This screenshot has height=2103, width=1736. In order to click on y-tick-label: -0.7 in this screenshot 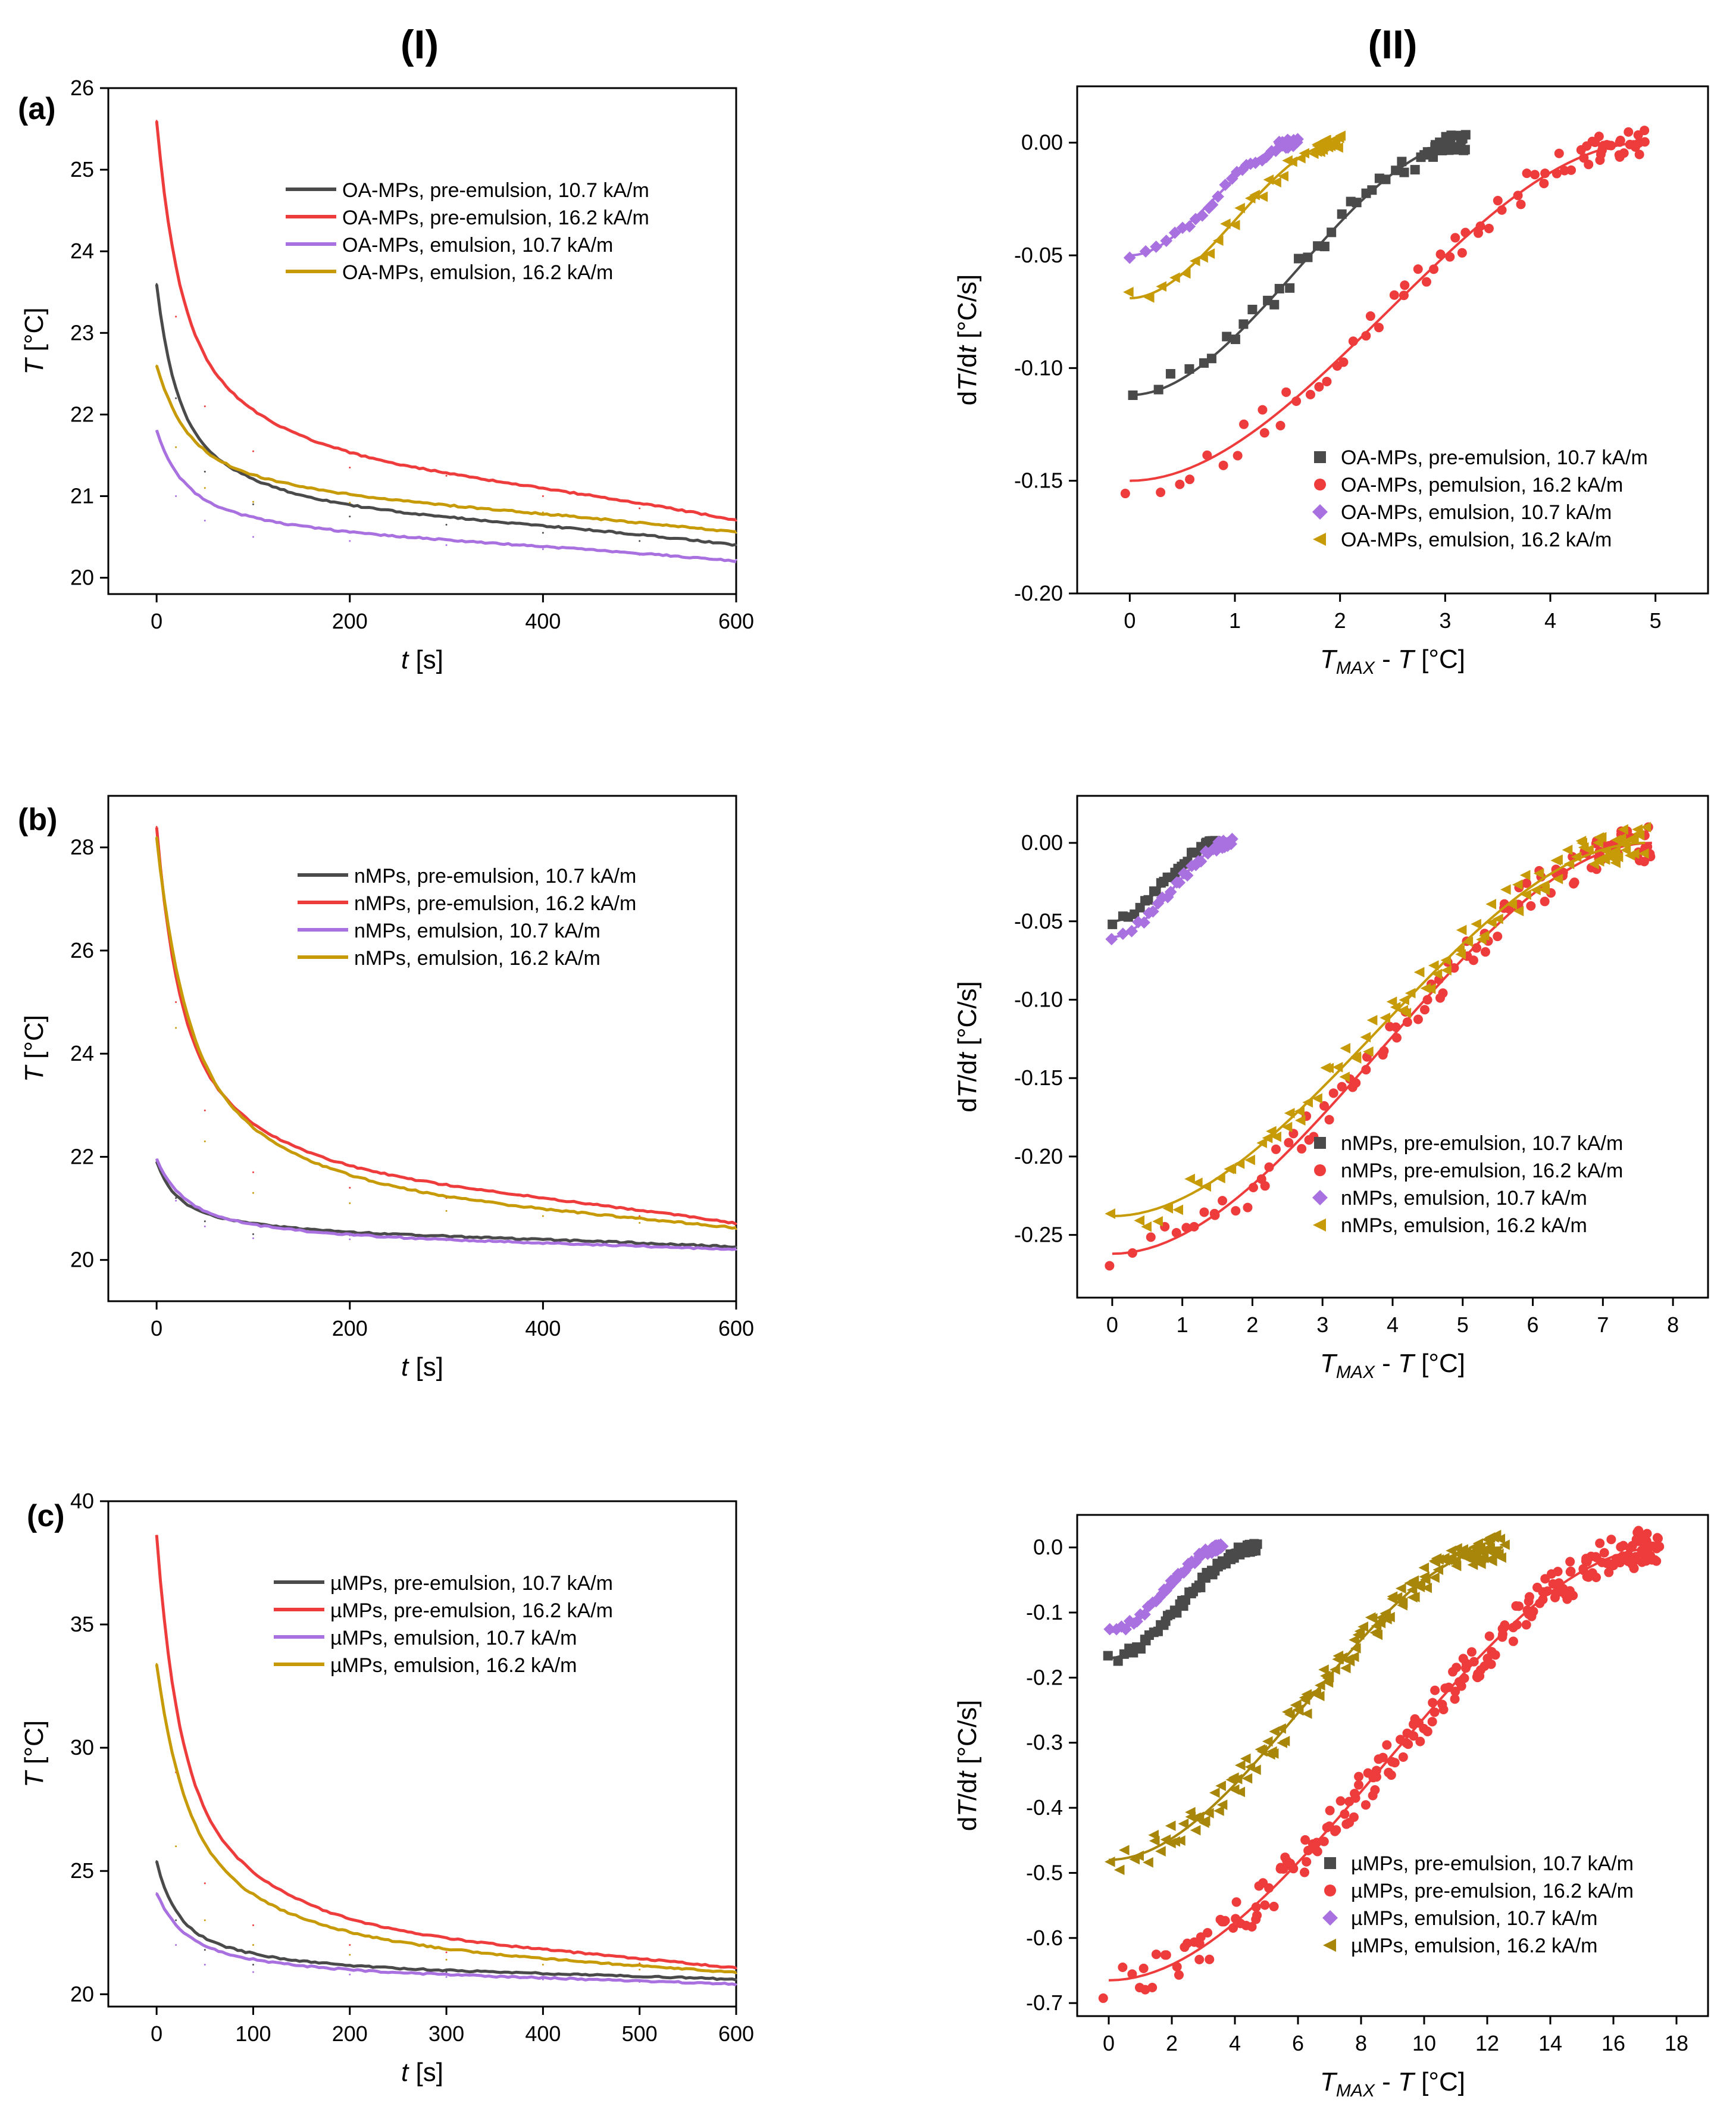, I will do `click(1044, 2002)`.